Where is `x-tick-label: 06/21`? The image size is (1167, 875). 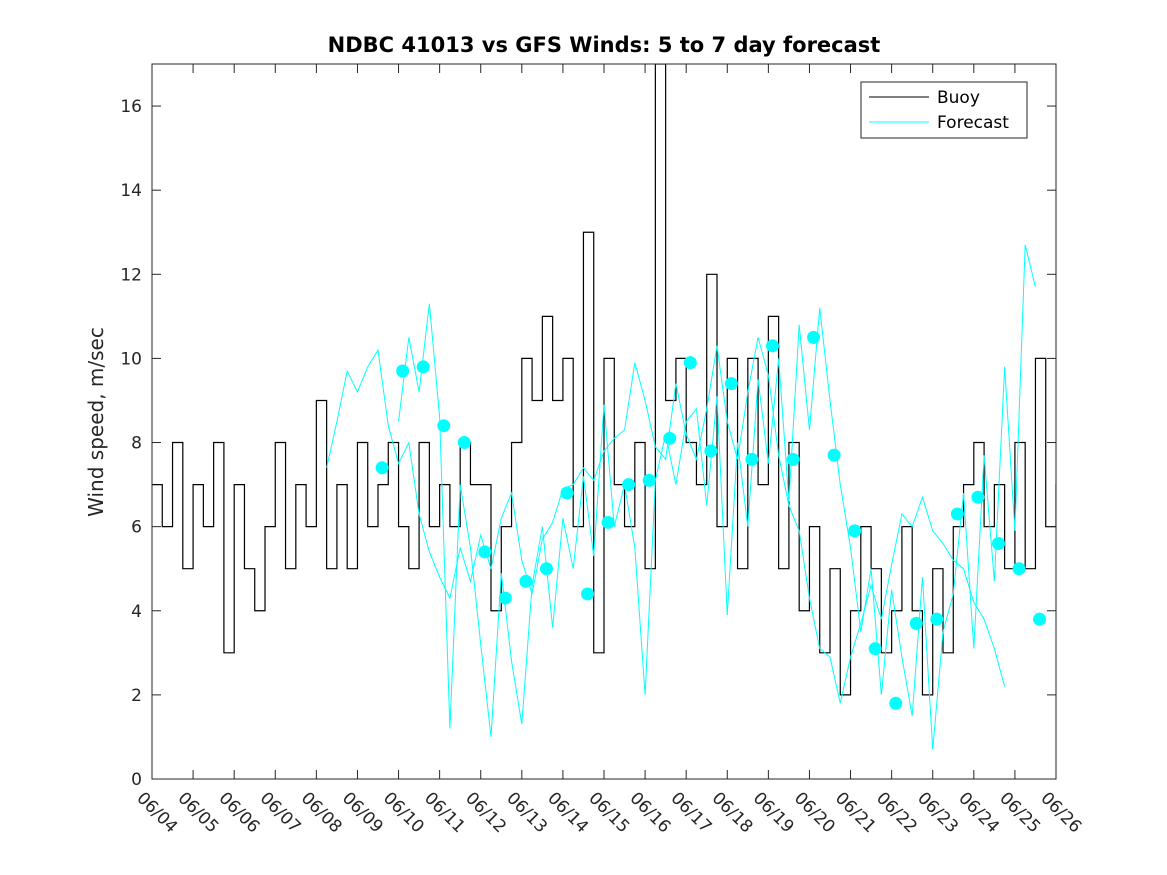 x-tick-label: 06/21 is located at coordinates (855, 812).